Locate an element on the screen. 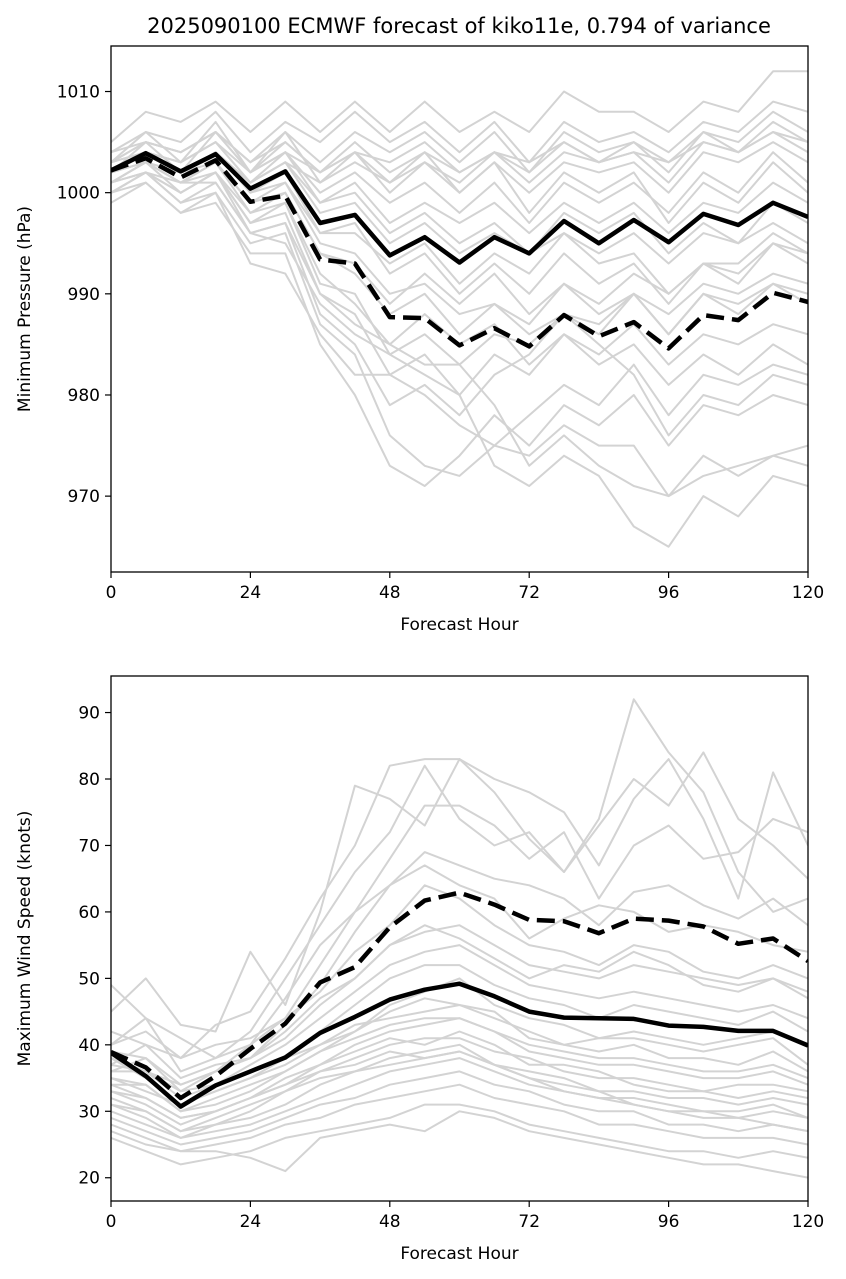  wind-x-tick-label-0: 0 is located at coordinates (111, 1222).